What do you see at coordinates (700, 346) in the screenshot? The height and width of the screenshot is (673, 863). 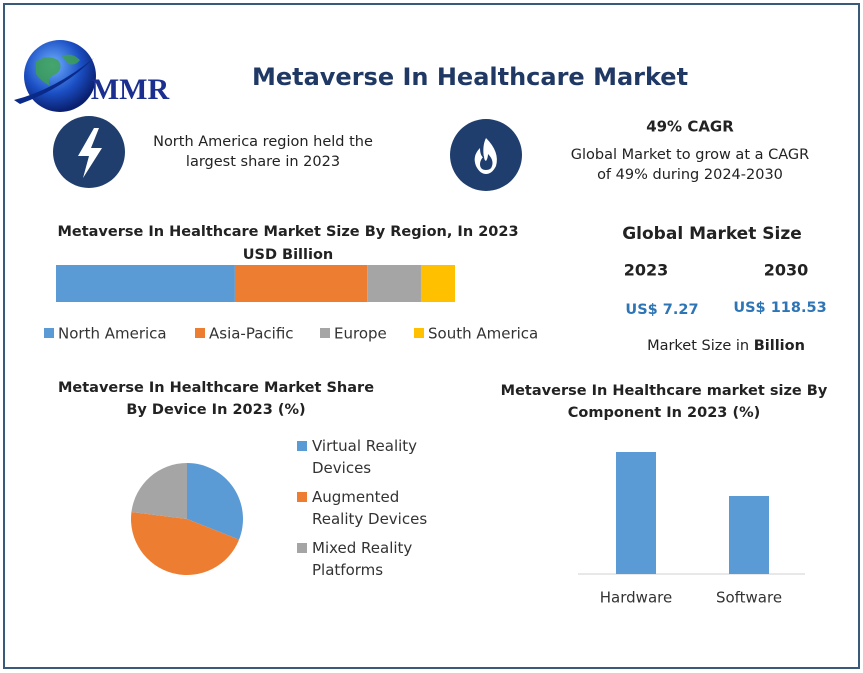 I see `note-text: Market Size in` at bounding box center [700, 346].